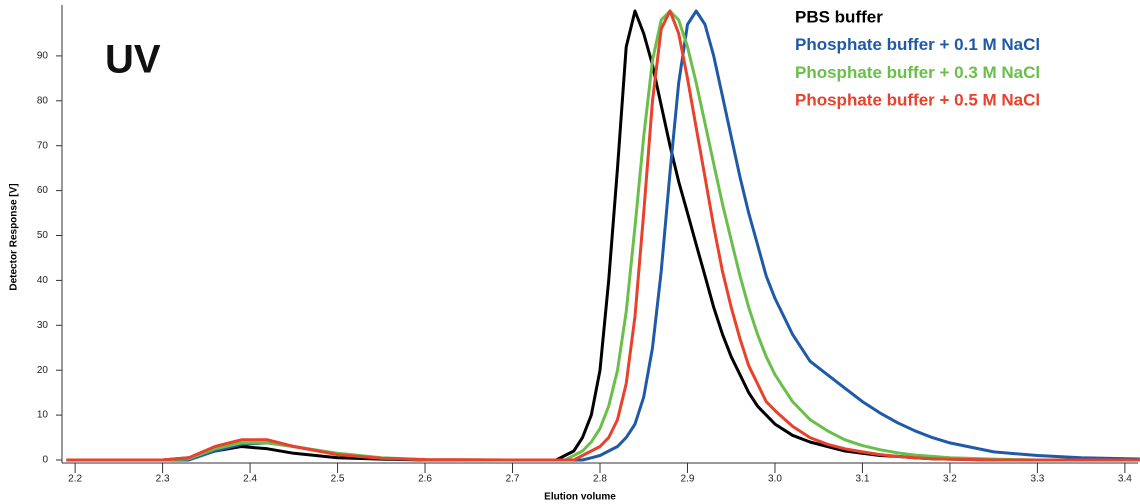 The image size is (1140, 504). Describe the element at coordinates (950, 479) in the screenshot. I see `x-tick-label: 3.2` at that location.